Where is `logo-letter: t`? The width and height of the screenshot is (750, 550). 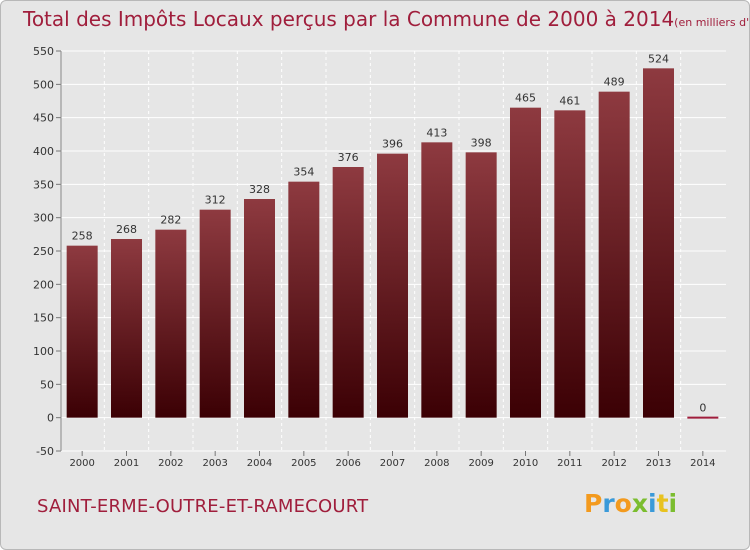 logo-letter: t is located at coordinates (662, 503).